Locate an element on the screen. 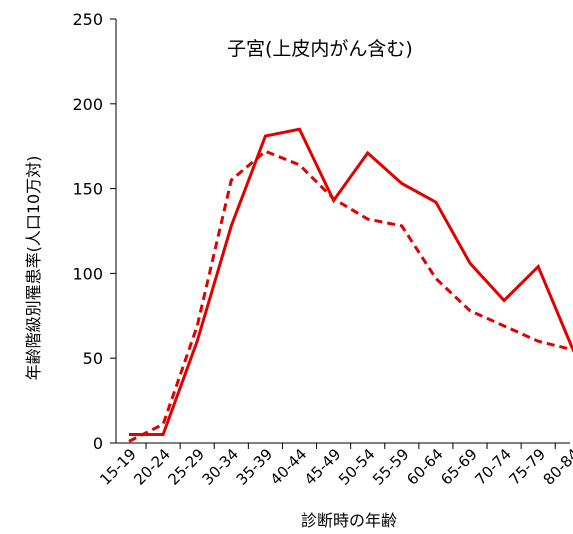  x-axis-title: 診断時の年齢 is located at coordinates (349, 520).